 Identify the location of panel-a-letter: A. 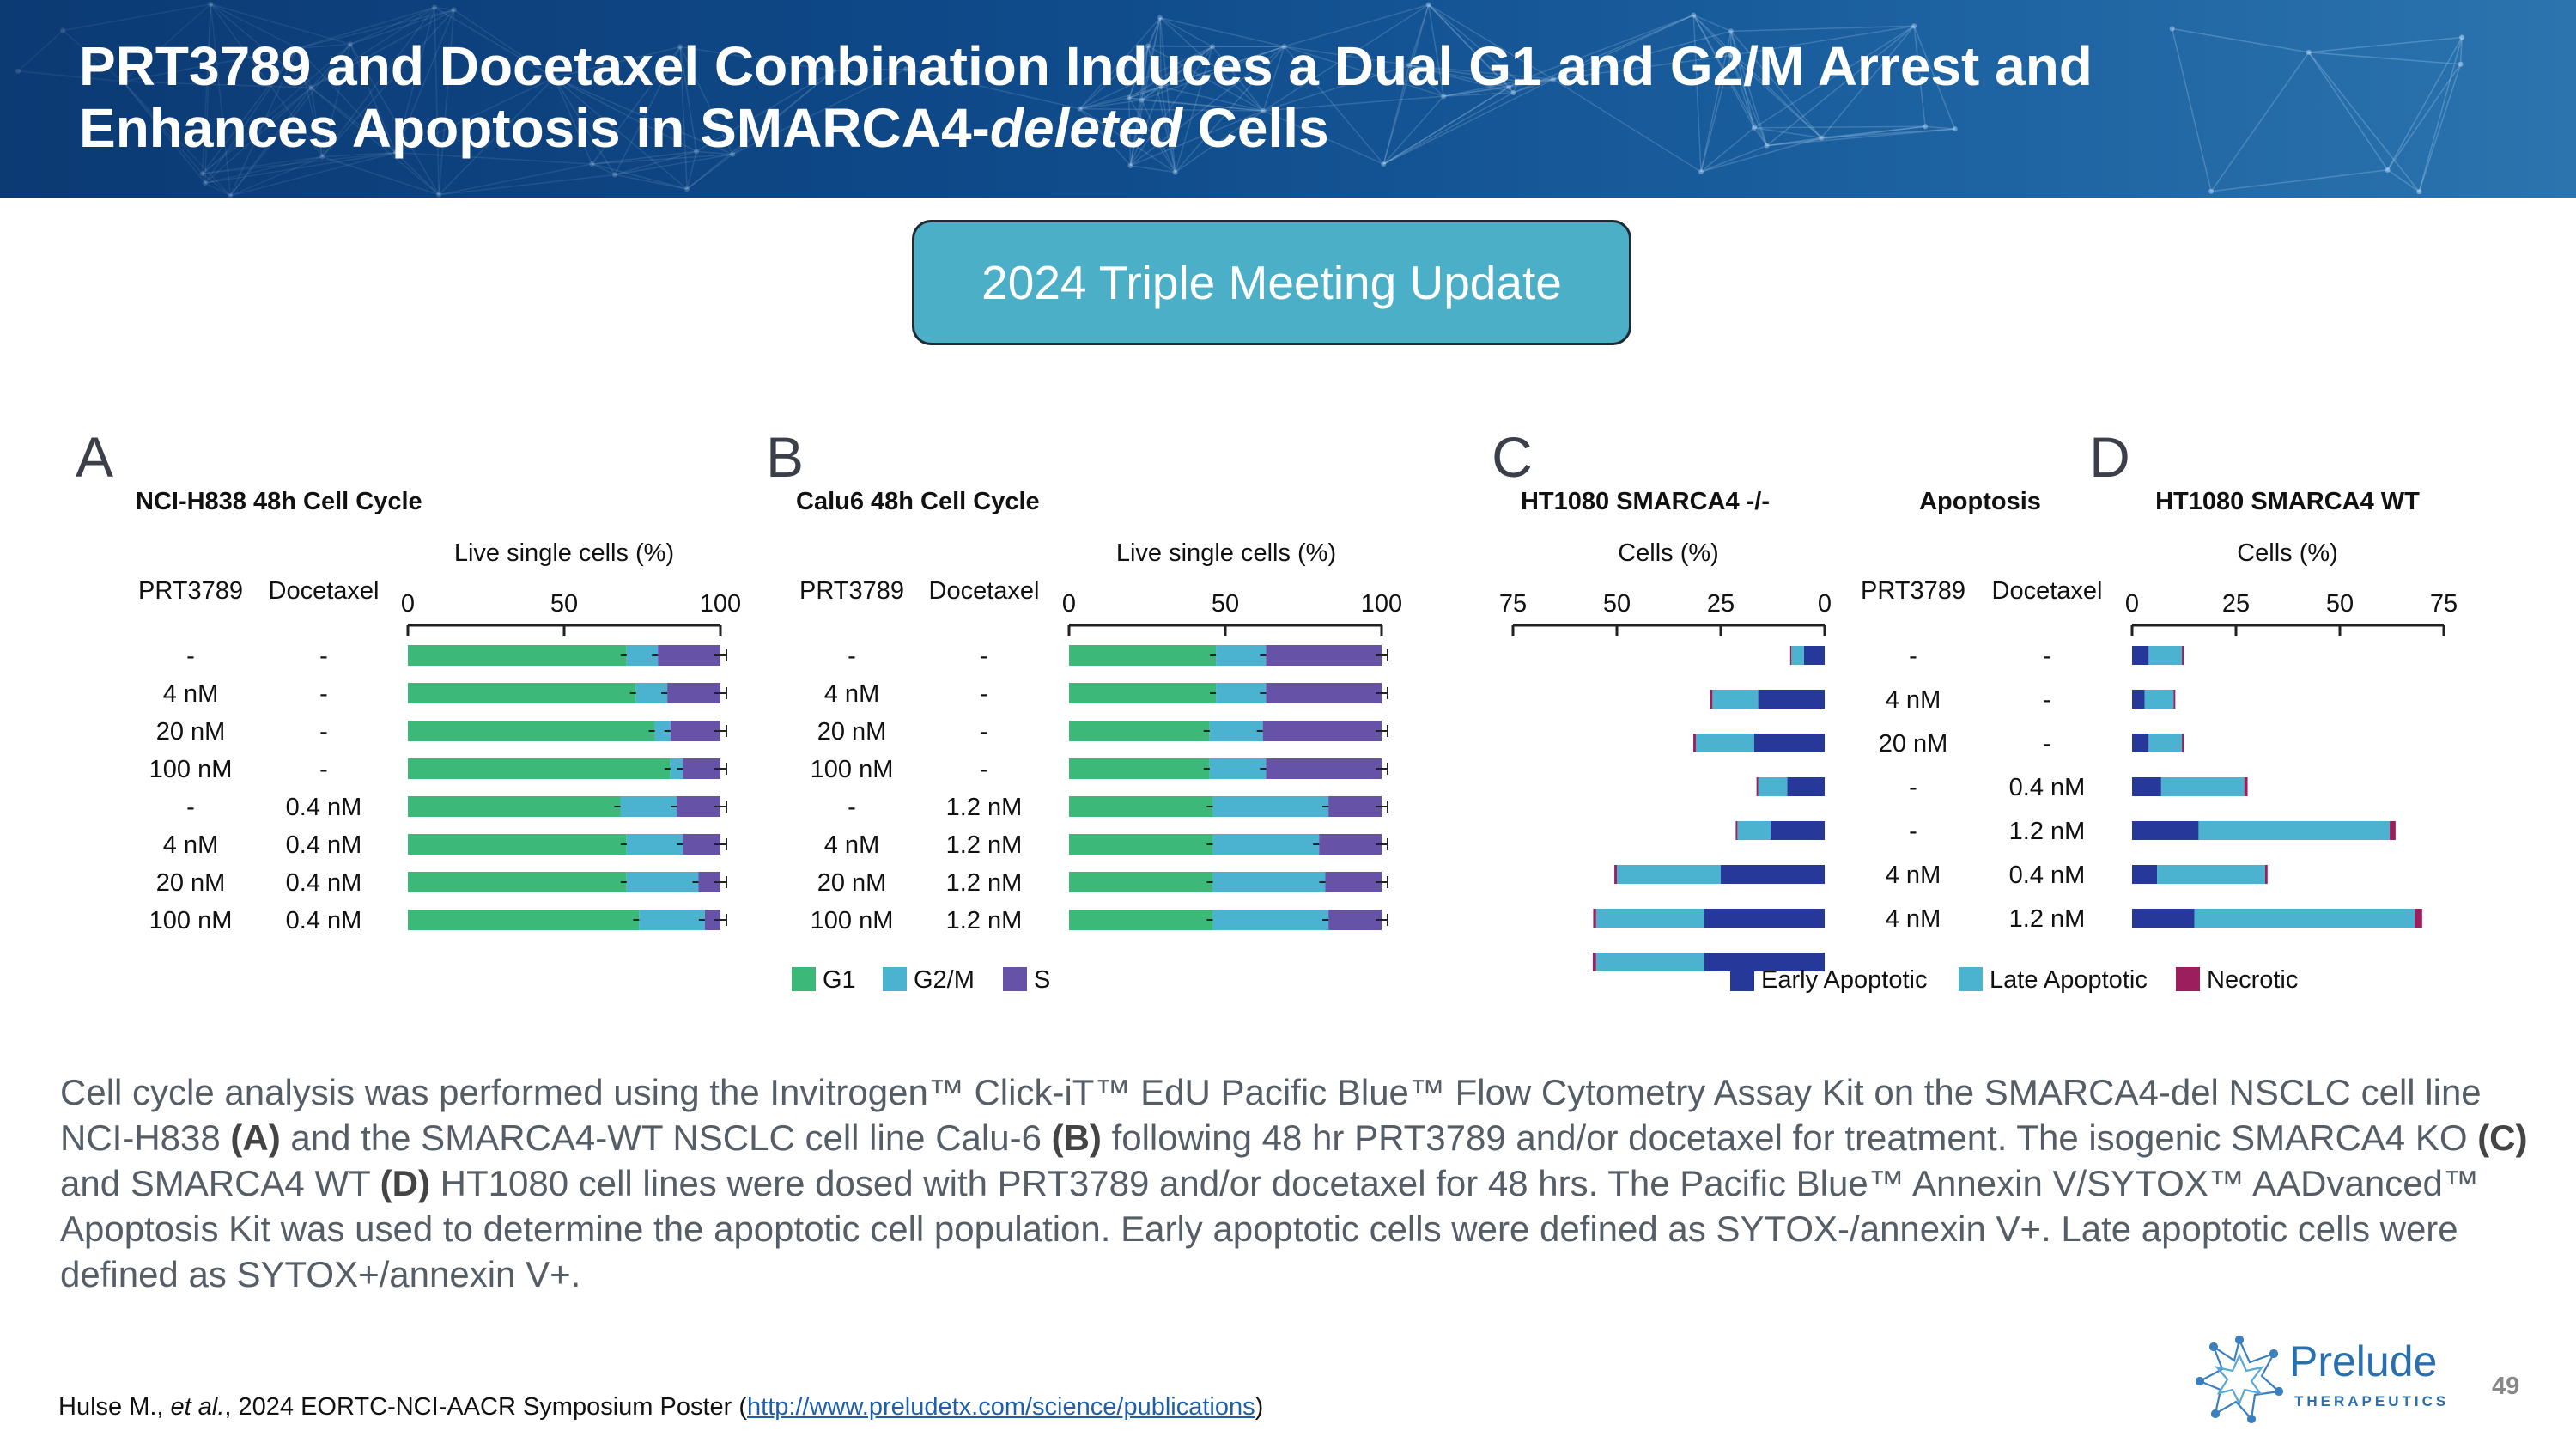
(94, 457).